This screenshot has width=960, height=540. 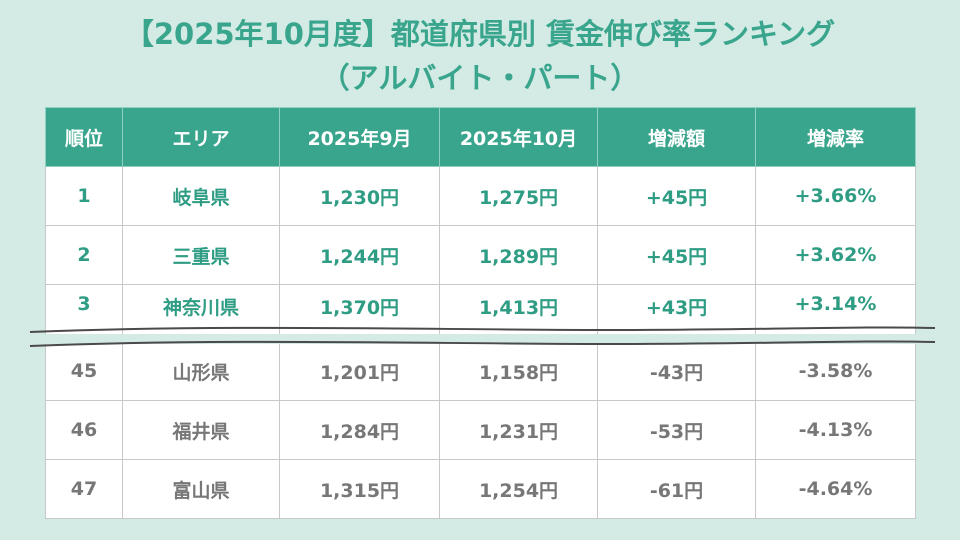 What do you see at coordinates (84, 371) in the screenshot?
I see `cell-rank: 45` at bounding box center [84, 371].